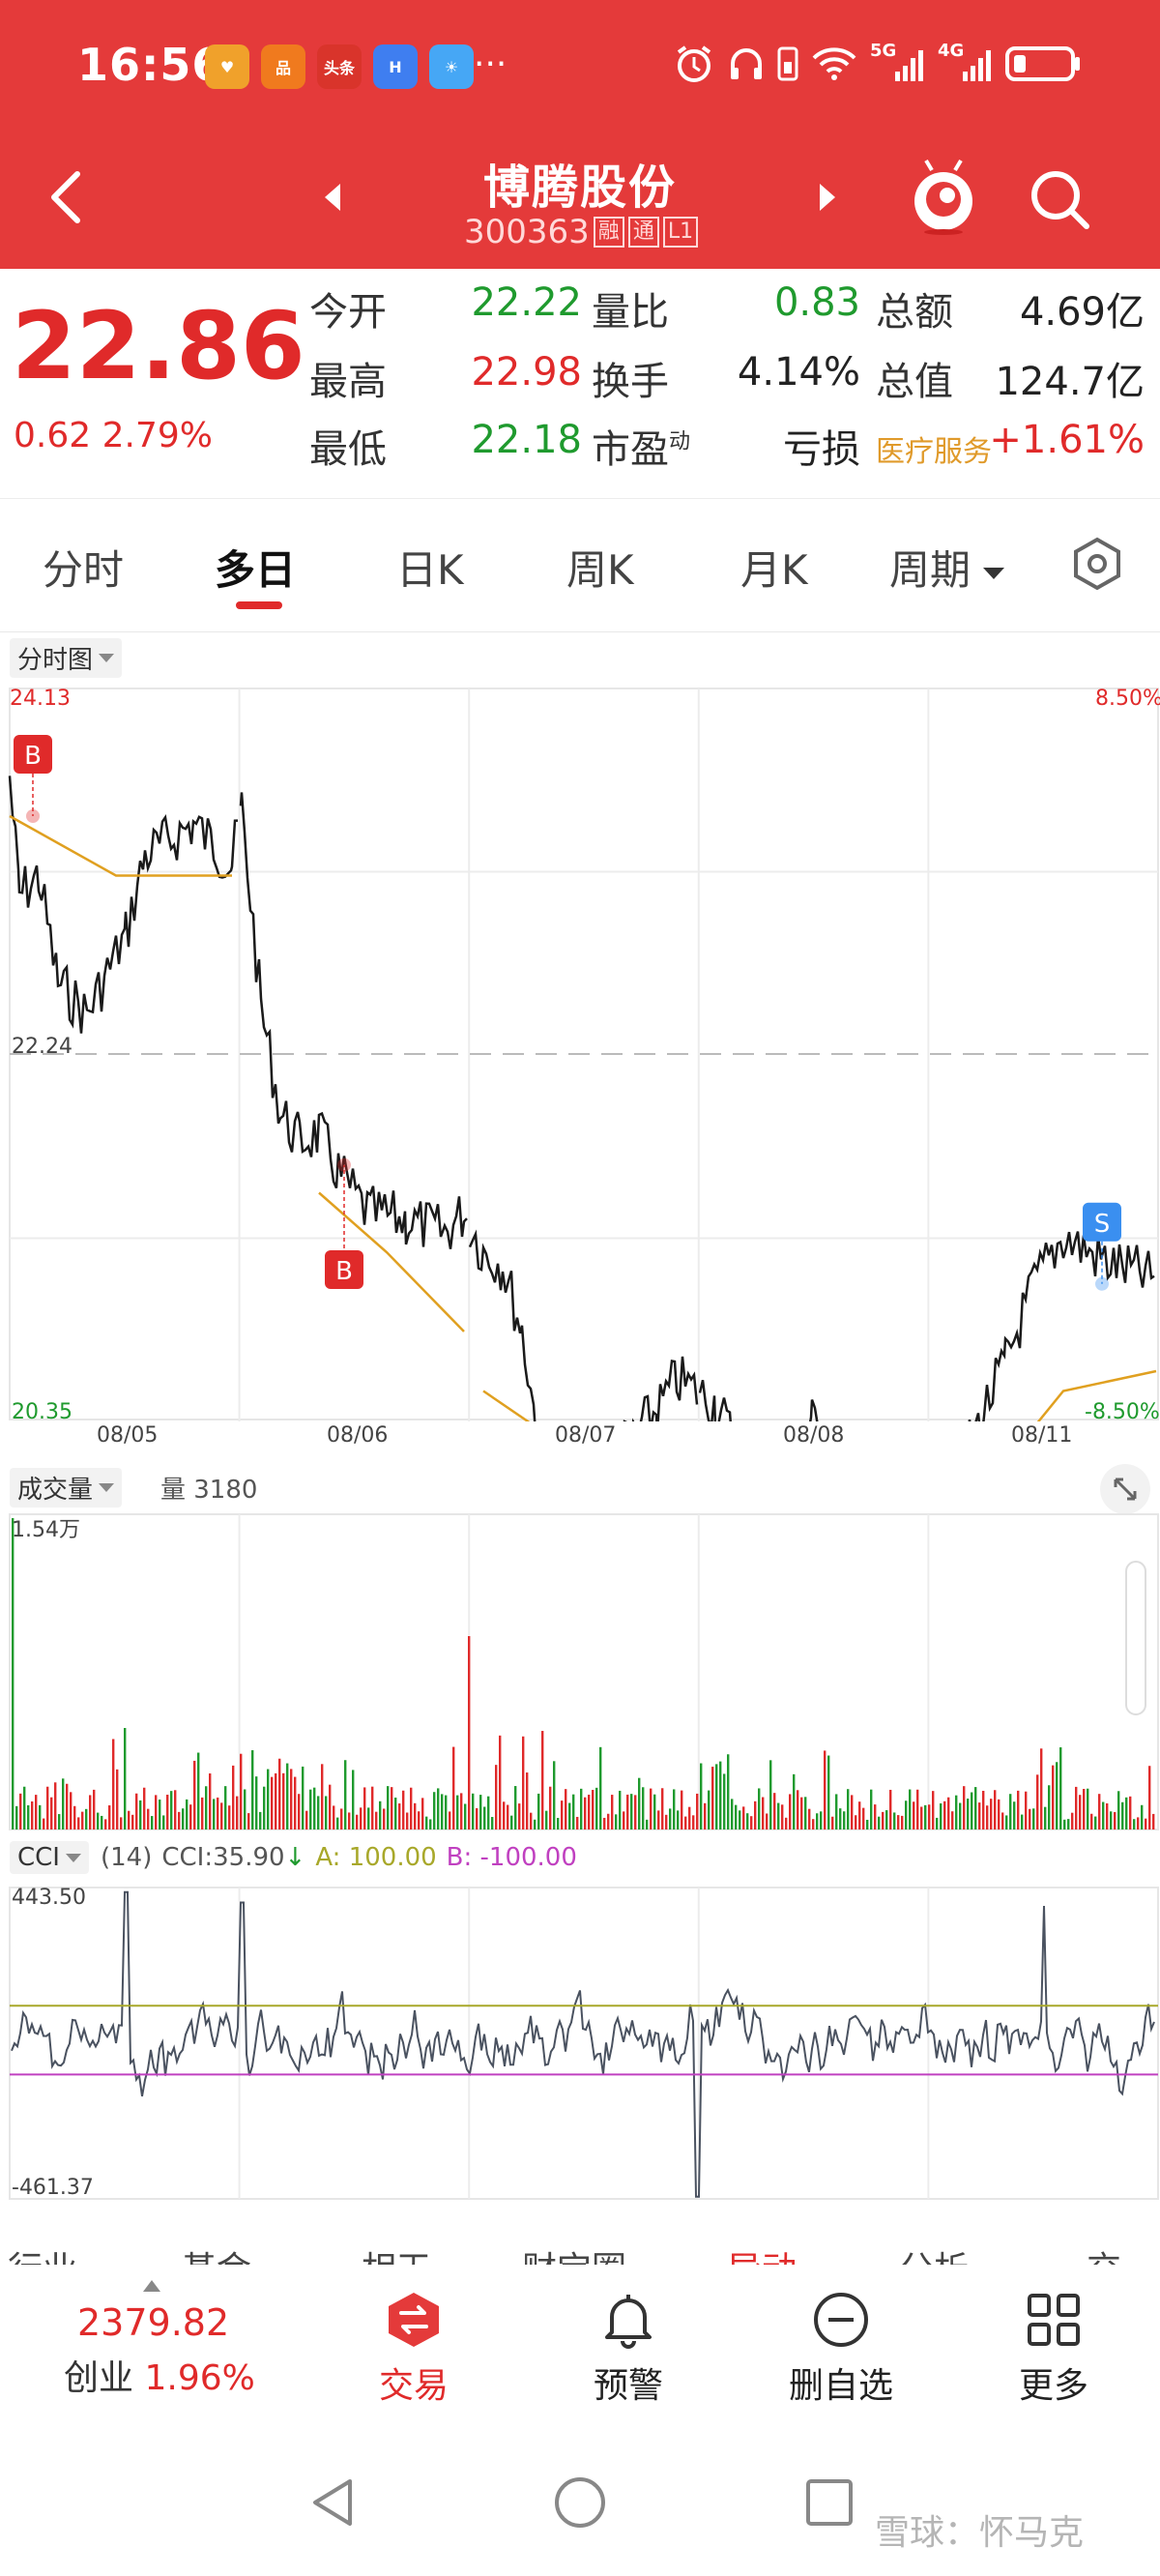  What do you see at coordinates (600, 570) in the screenshot?
I see `tab-weekly-k: 周K` at bounding box center [600, 570].